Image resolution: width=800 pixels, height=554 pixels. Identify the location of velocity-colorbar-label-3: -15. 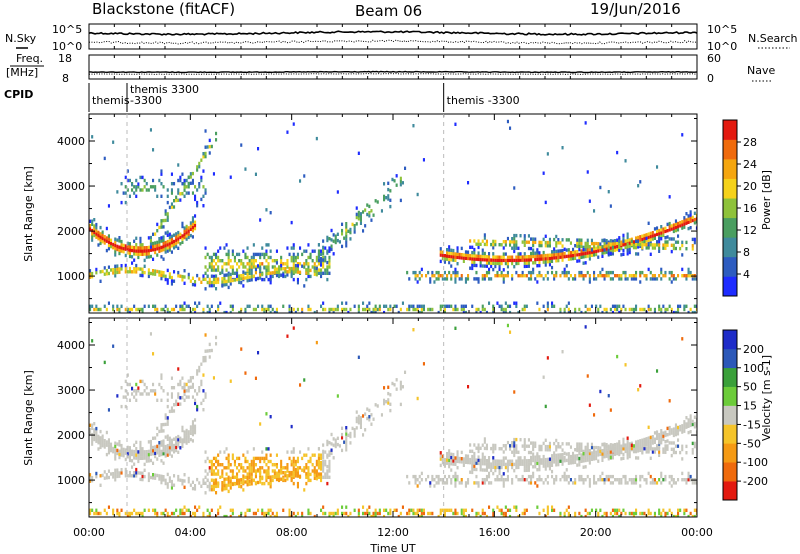
(752, 424).